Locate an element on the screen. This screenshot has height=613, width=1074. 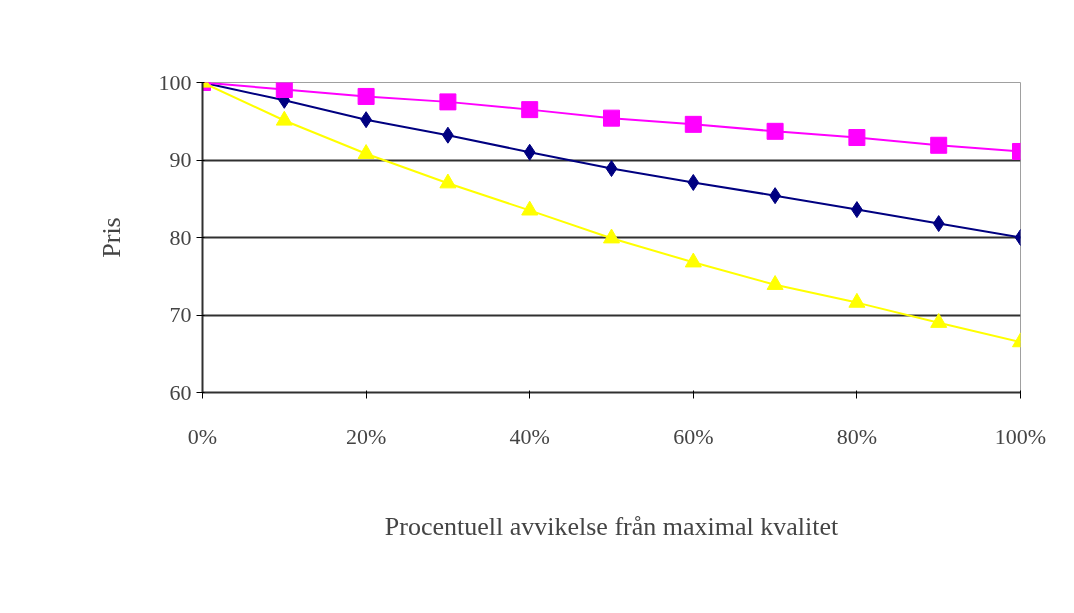
x-tick-label: 0% is located at coordinates (202, 436).